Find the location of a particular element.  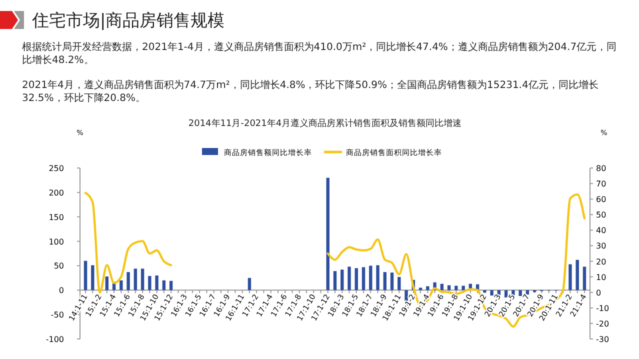

text: 根据统计局开发经营数据，2021年1-4月，遵义商品房销售面积为410.0万m²，同比增长47.4%；遵义商品房销售额为204.7亿元，同比增长48.2%。 is located at coordinates (320, 54).